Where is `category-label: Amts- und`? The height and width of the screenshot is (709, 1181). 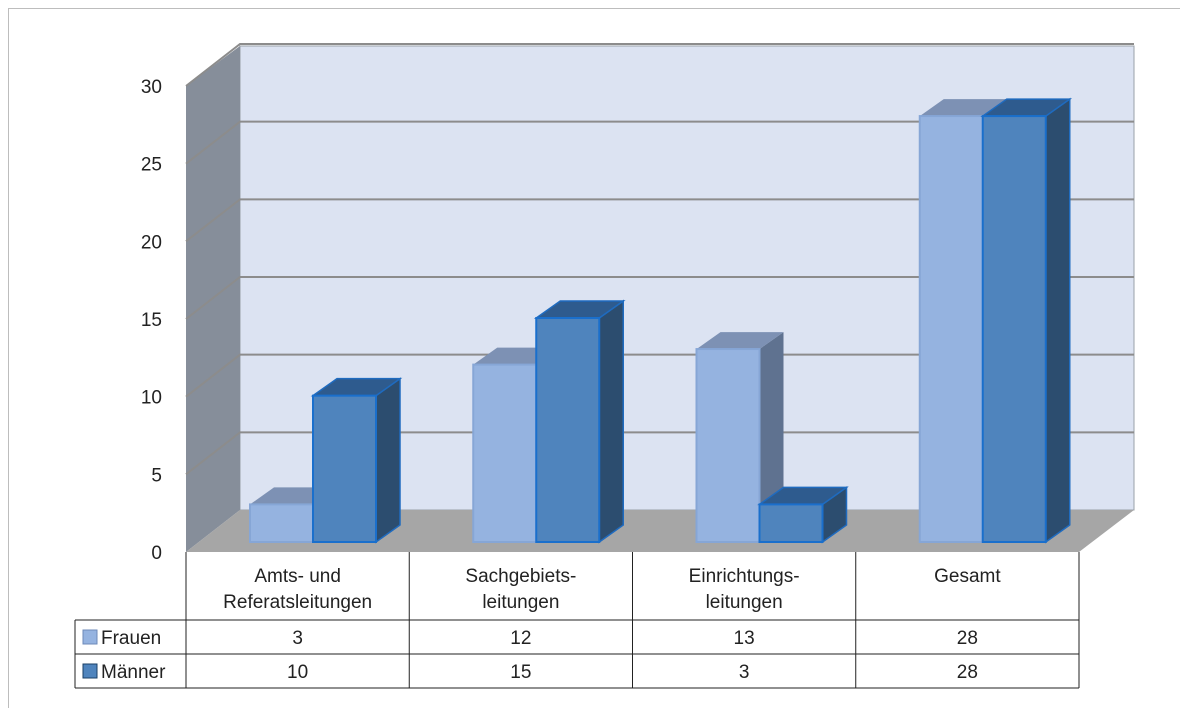 category-label: Amts- und is located at coordinates (297, 576).